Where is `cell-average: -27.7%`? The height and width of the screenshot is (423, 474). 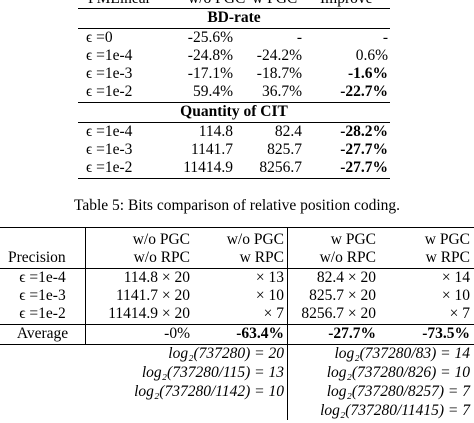
cell-average: -27.7% is located at coordinates (352, 333).